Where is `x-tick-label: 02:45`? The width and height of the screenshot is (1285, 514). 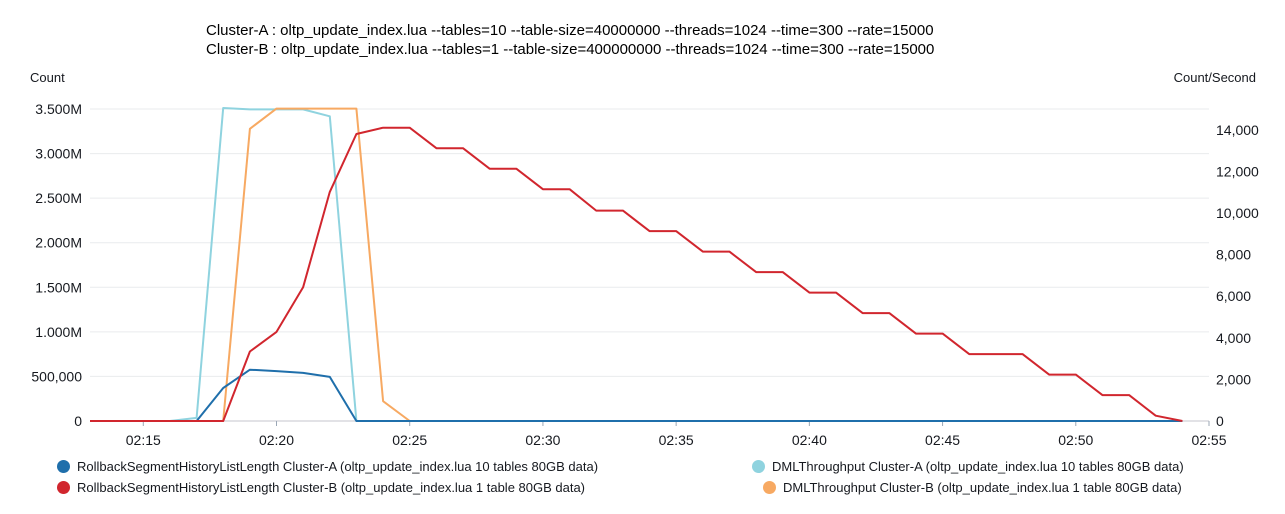
x-tick-label: 02:45 is located at coordinates (942, 440).